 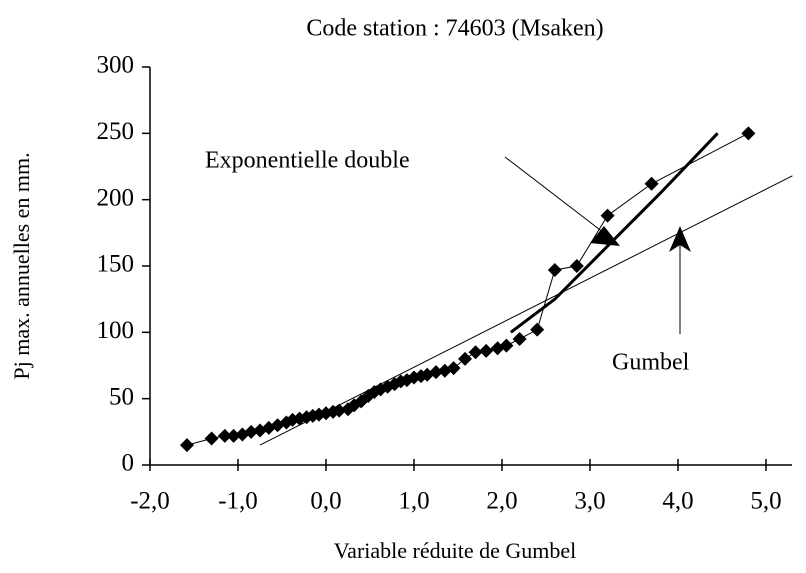 I want to click on annotation: Exponentielle double, so click(x=307, y=161).